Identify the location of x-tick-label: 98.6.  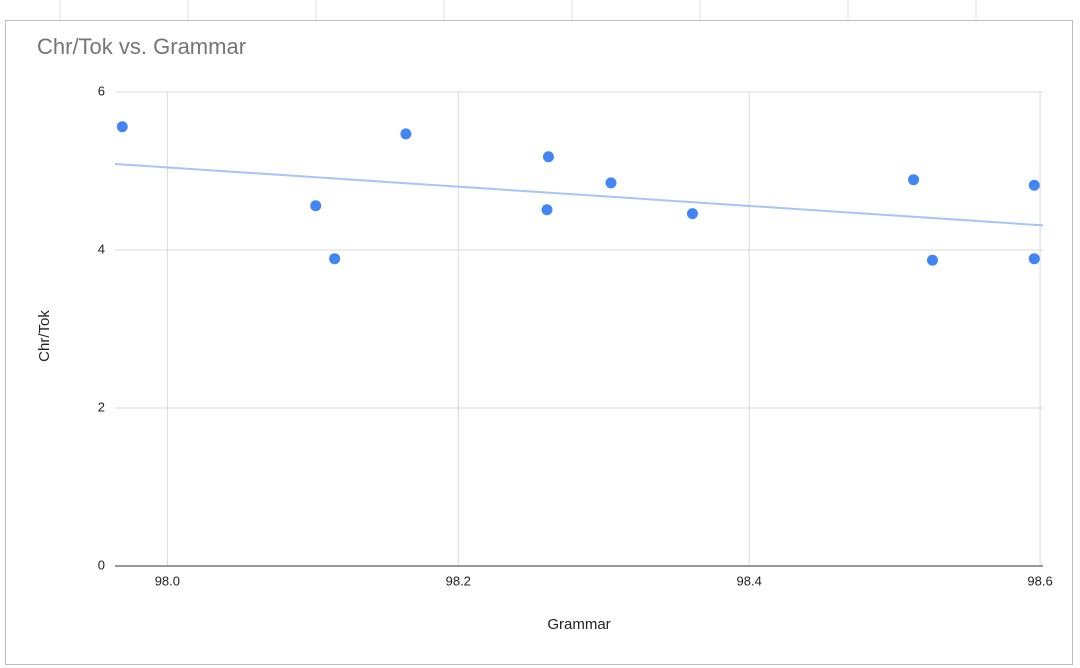
(1039, 580).